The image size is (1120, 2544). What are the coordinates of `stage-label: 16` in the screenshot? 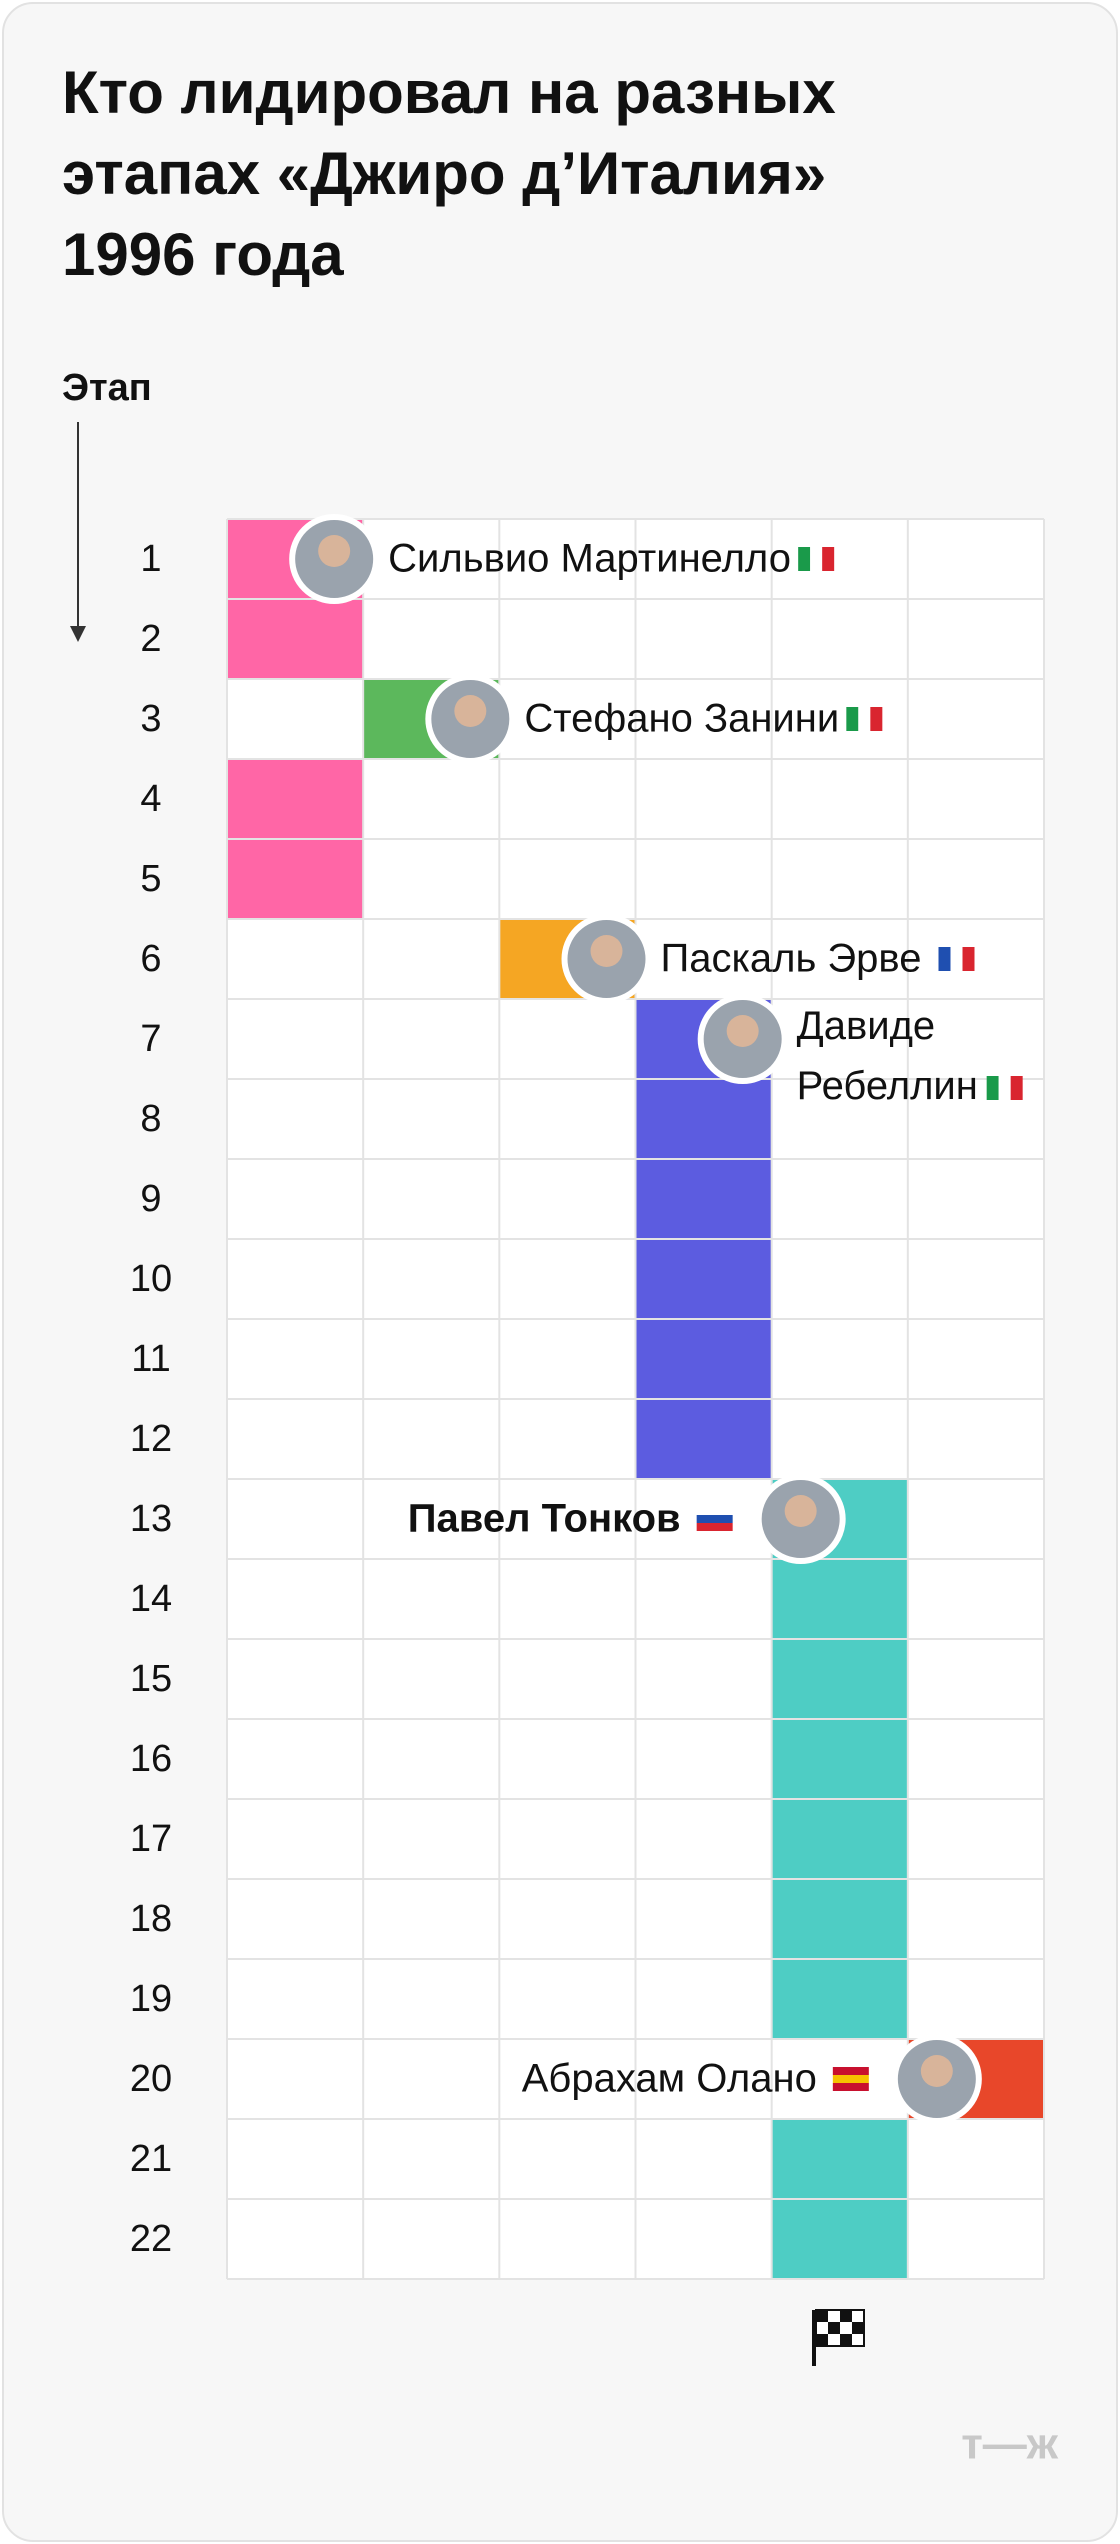 It's located at (151, 1759).